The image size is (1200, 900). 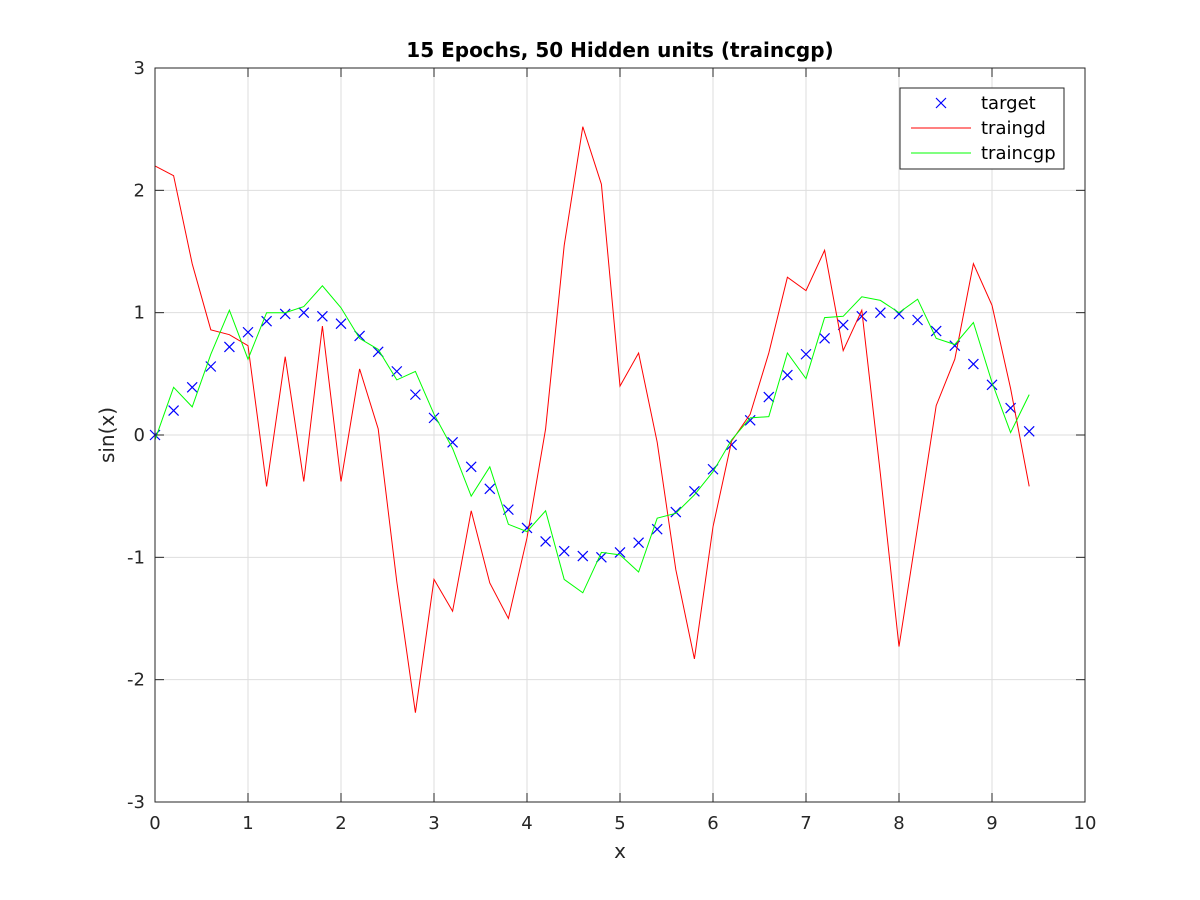 I want to click on x-tick-label: 9, so click(x=991, y=823).